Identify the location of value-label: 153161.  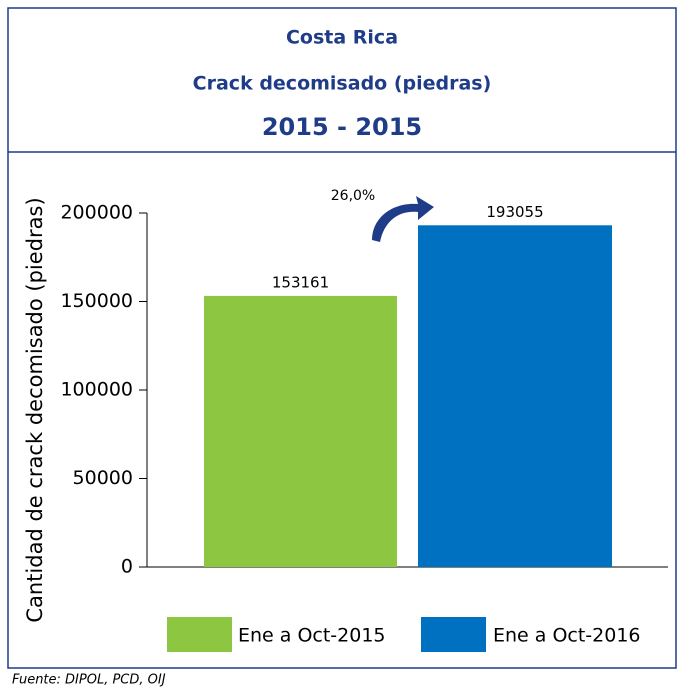
(300, 282).